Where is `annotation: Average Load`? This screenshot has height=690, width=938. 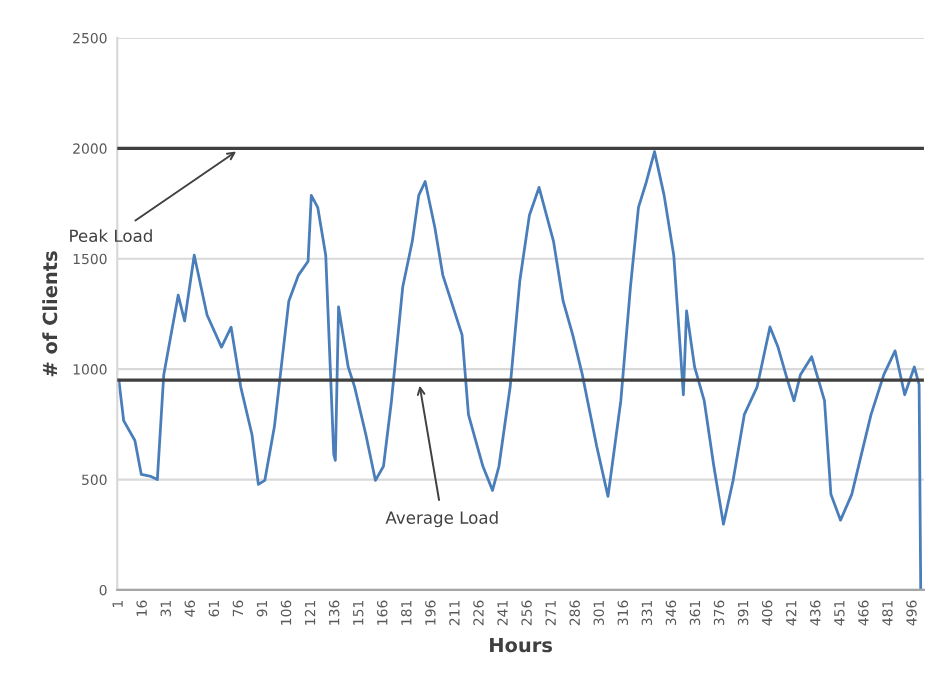 annotation: Average Load is located at coordinates (441, 519).